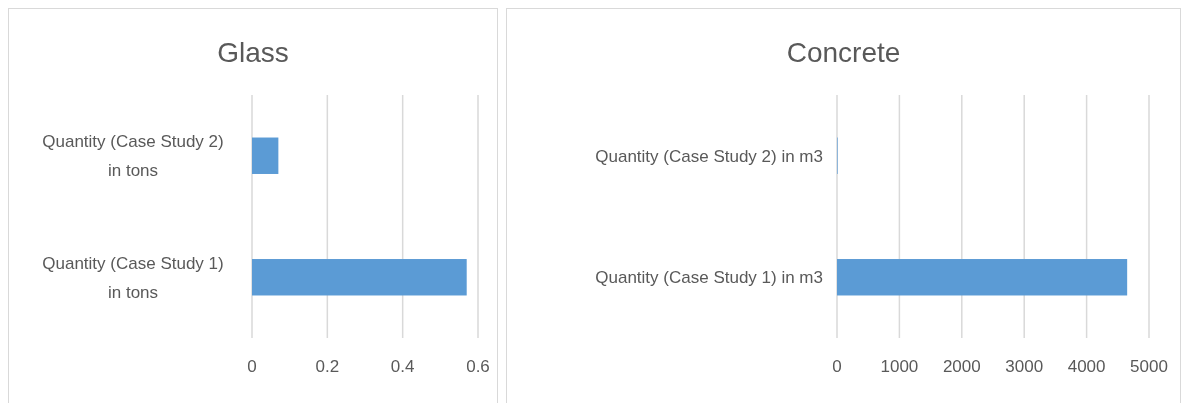 This screenshot has width=1189, height=403. Describe the element at coordinates (961, 366) in the screenshot. I see `x-tick-label: 2000` at that location.